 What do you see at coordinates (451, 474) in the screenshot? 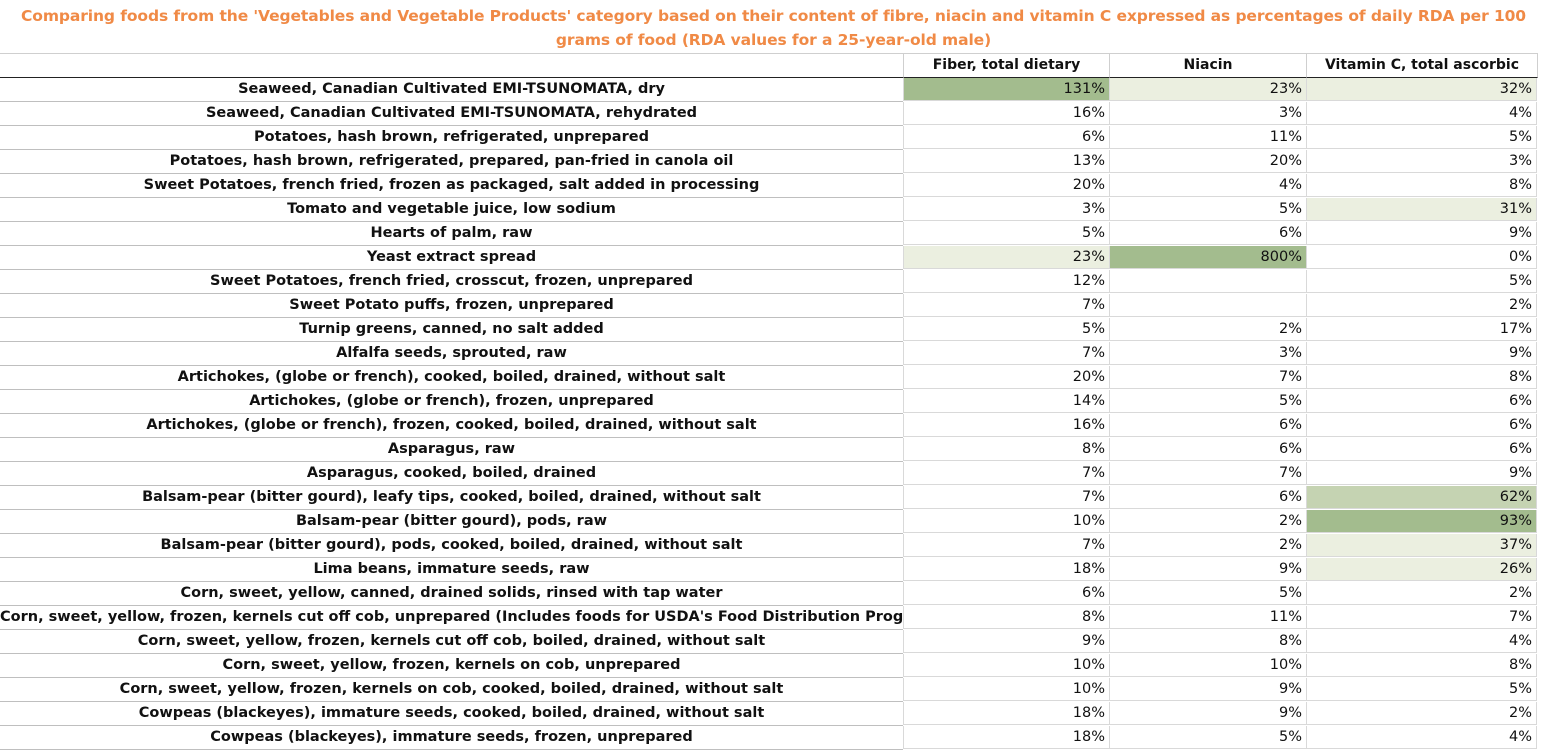
I see `food-name: Asparagus, cooked, boiled, drained` at bounding box center [451, 474].